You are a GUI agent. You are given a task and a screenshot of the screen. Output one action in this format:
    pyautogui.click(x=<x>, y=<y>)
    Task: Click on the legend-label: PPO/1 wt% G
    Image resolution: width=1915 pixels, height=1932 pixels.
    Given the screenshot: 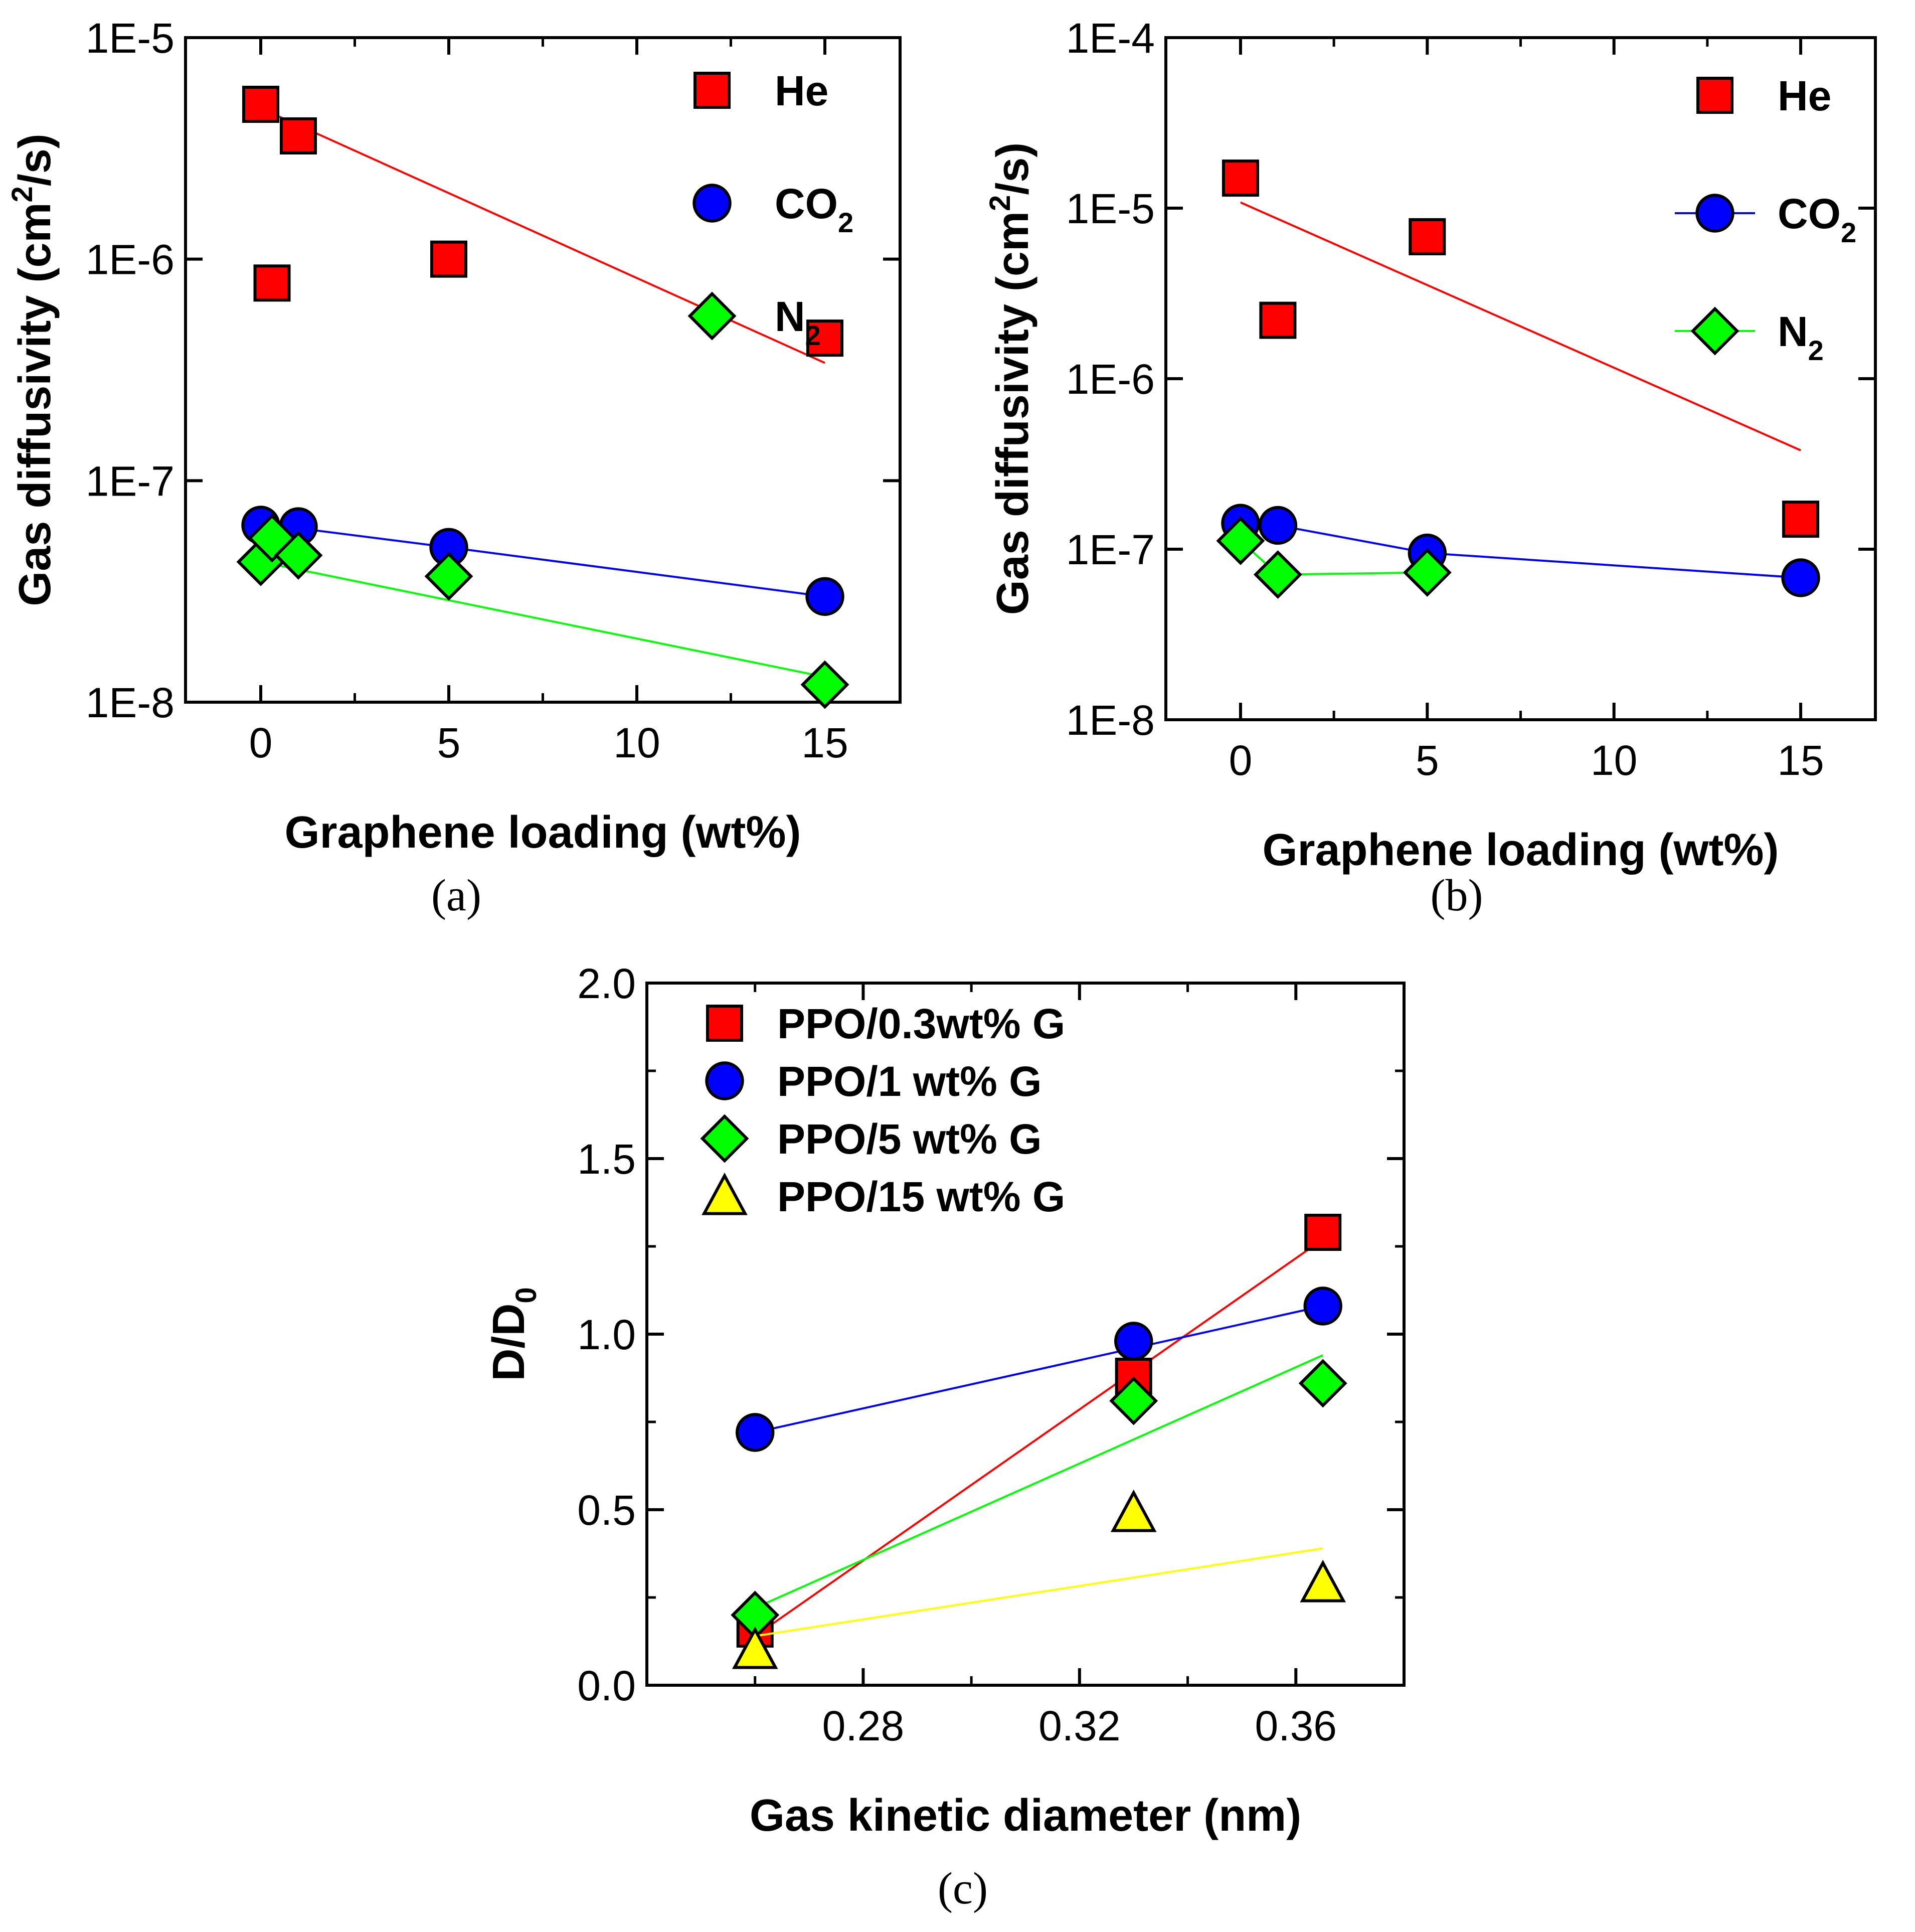 What is the action you would take?
    pyautogui.click(x=909, y=1081)
    